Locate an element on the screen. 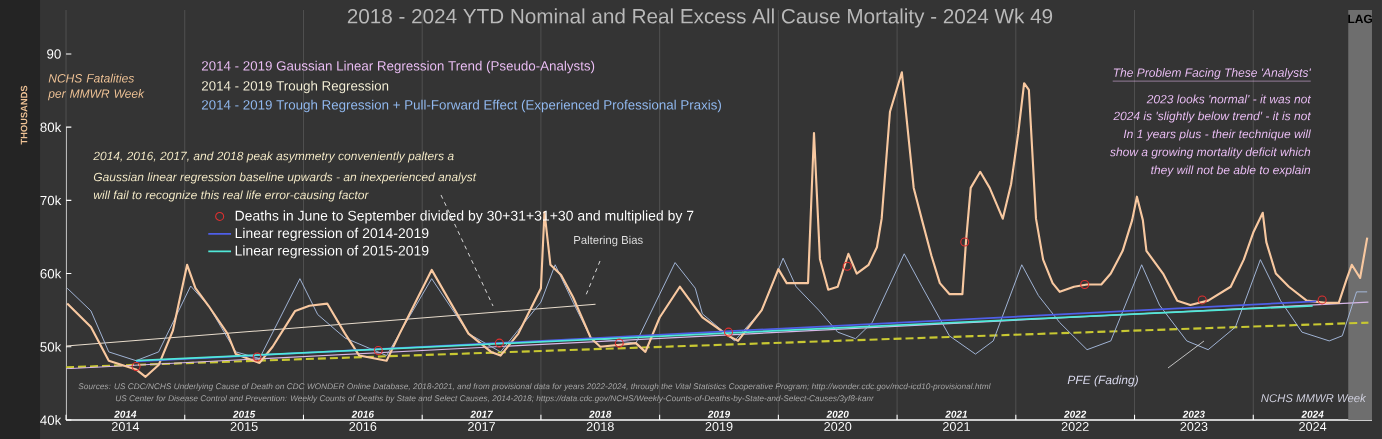 Image resolution: width=1382 pixels, height=439 pixels. x2-tick-label: 2015 is located at coordinates (244, 426).